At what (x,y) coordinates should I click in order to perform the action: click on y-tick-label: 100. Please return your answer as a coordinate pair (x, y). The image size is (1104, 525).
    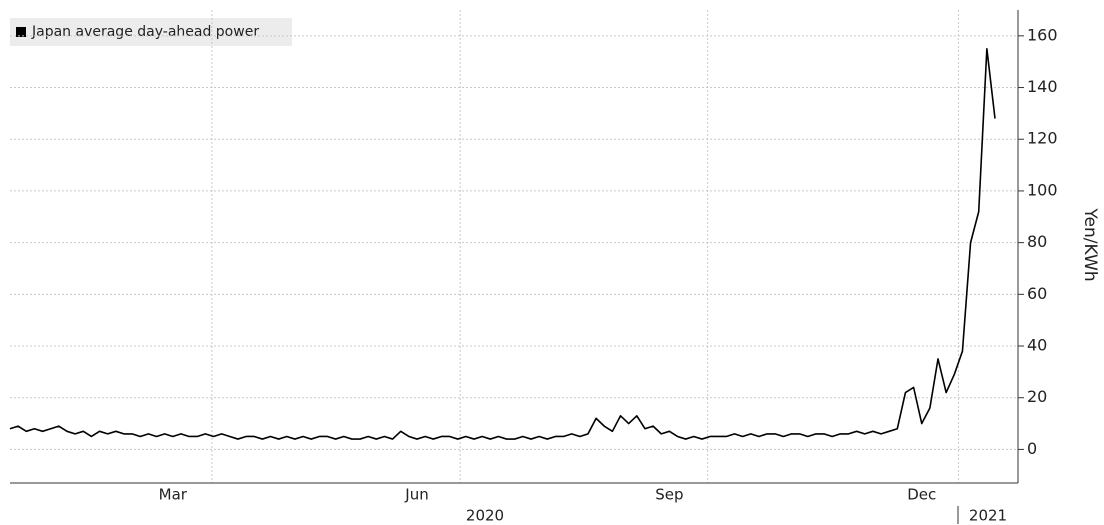
    Looking at the image, I should click on (1042, 189).